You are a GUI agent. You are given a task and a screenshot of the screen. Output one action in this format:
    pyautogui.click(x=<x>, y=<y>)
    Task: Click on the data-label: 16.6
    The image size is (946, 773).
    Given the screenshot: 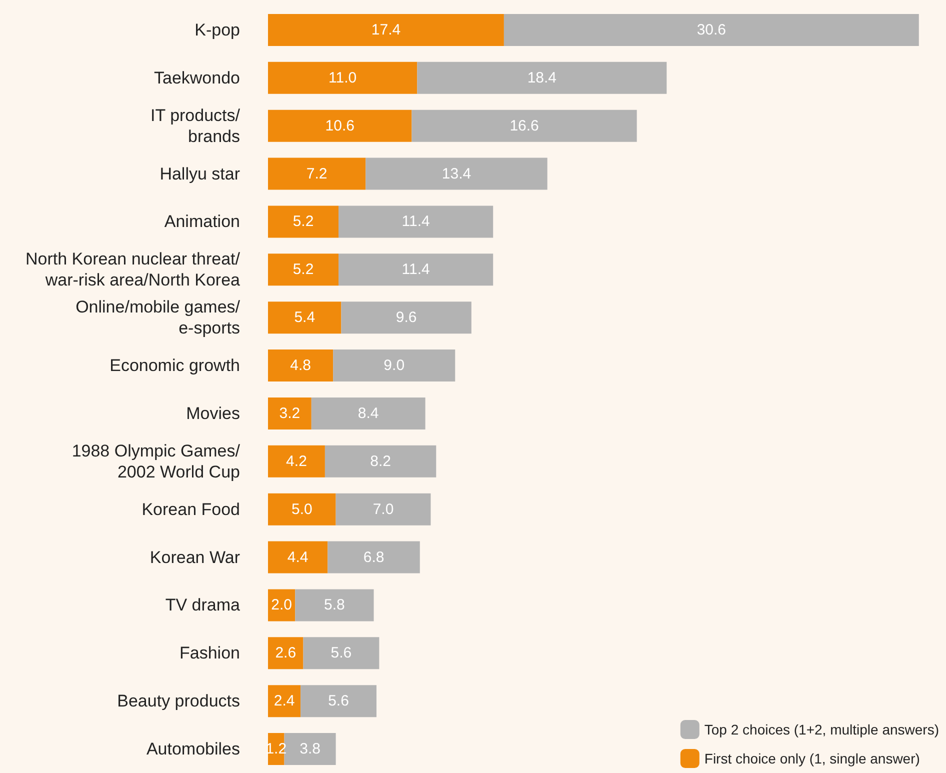 What is the action you would take?
    pyautogui.click(x=524, y=125)
    